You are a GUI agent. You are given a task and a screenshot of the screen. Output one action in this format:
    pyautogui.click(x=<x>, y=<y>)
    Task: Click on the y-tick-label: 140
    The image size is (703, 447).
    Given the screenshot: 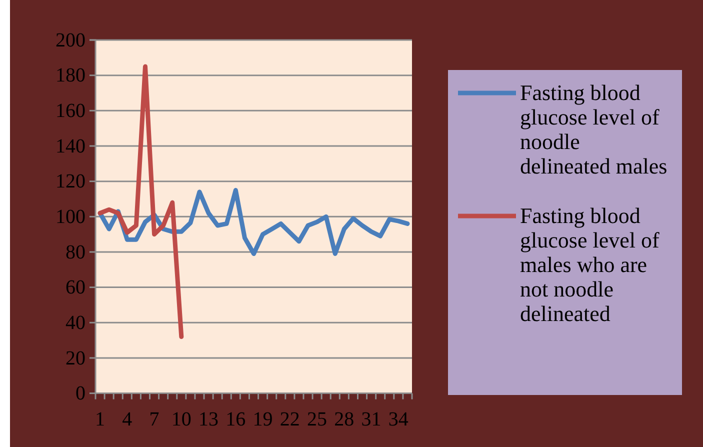 What is the action you would take?
    pyautogui.click(x=71, y=146)
    